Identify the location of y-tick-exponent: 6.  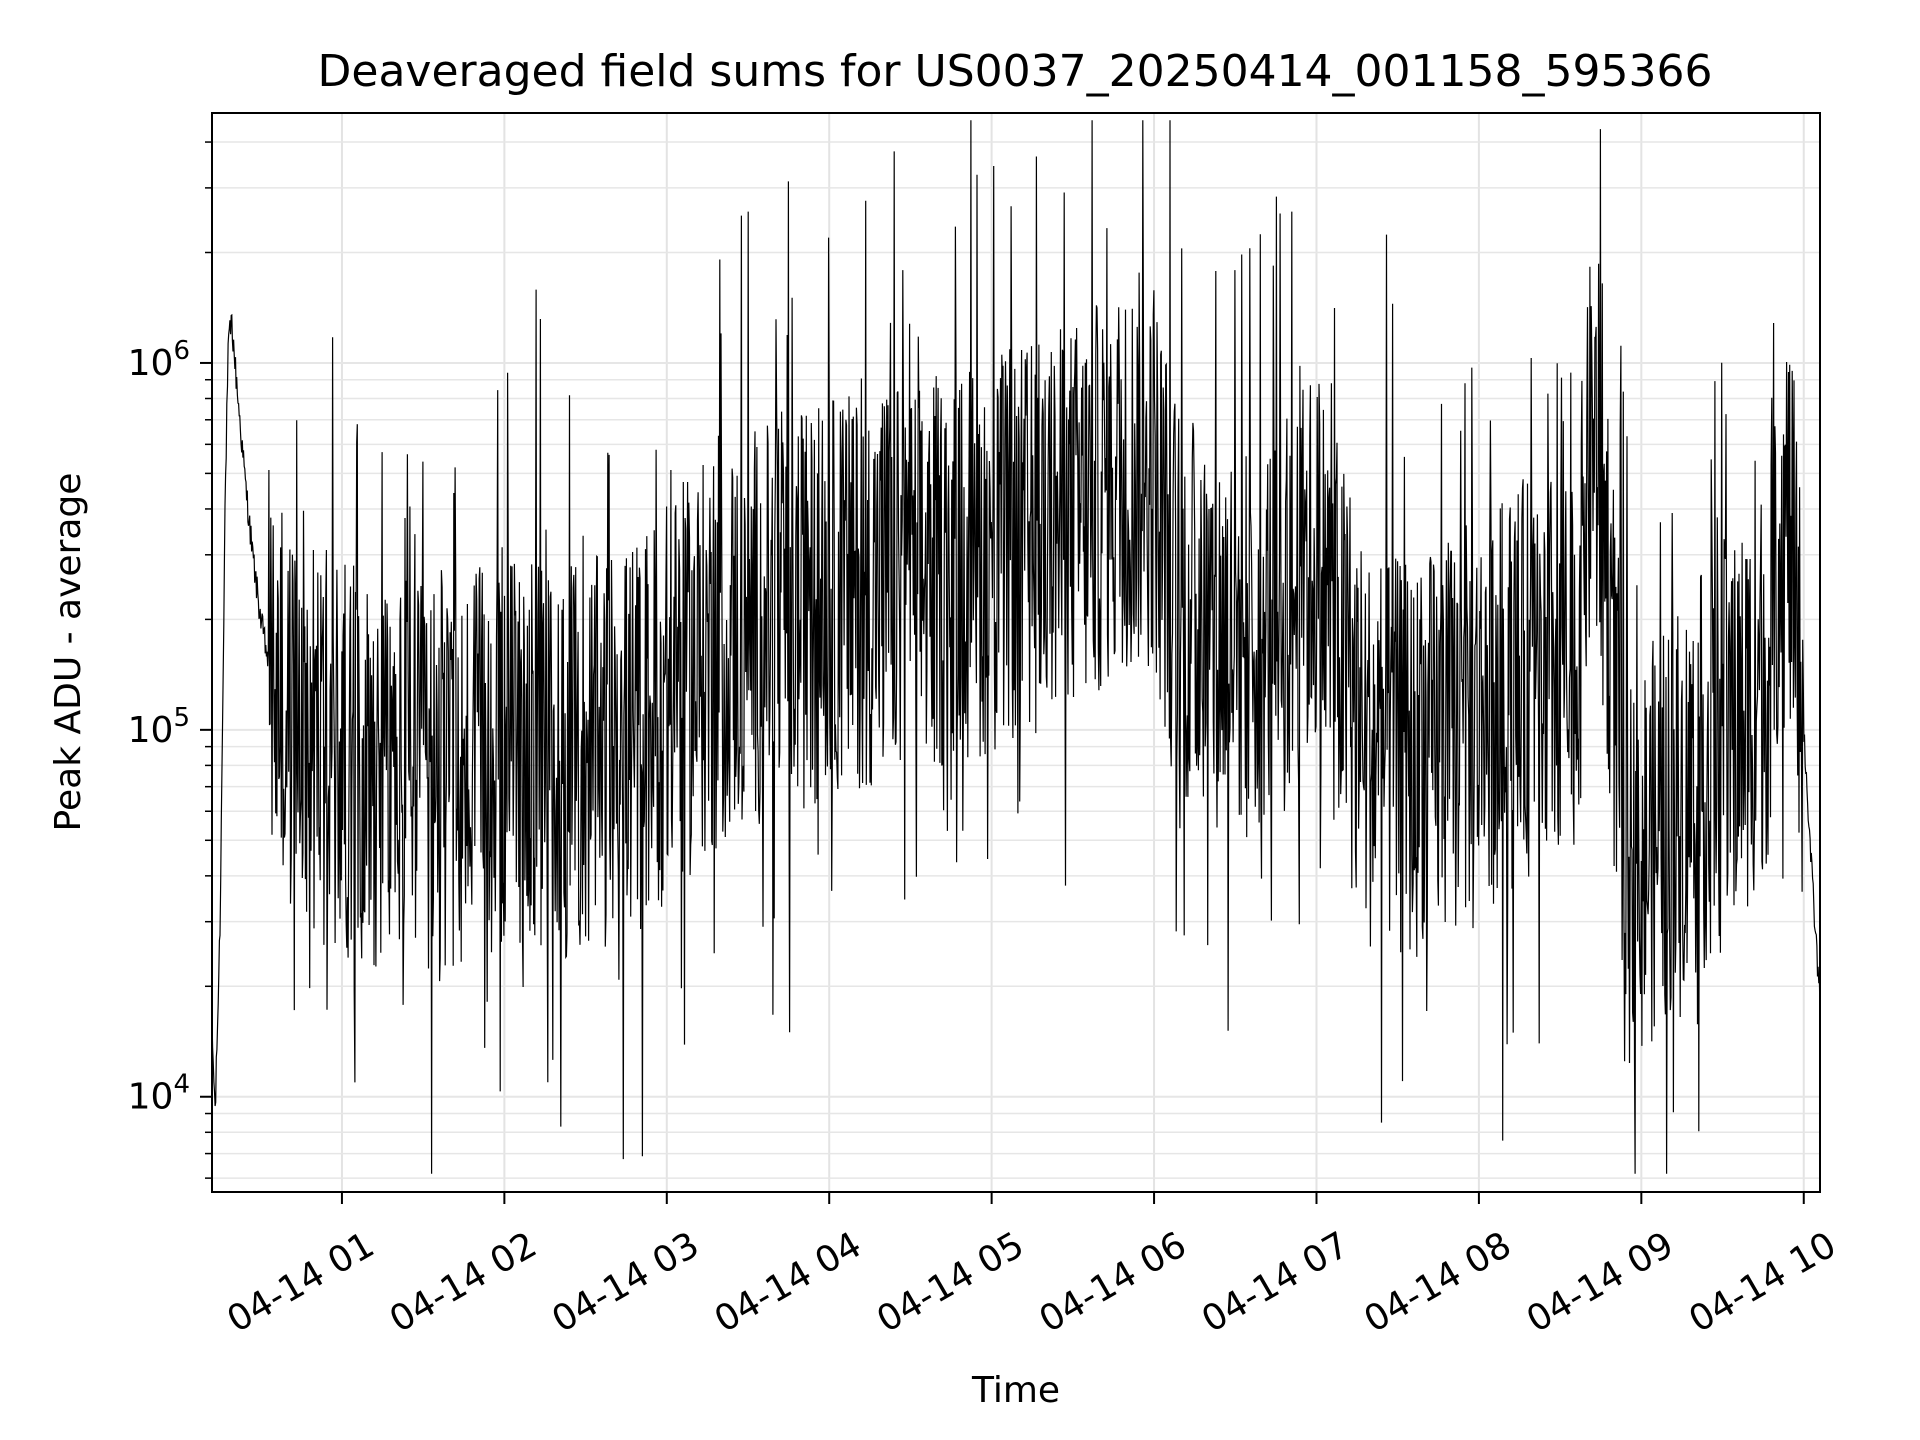
(181, 351).